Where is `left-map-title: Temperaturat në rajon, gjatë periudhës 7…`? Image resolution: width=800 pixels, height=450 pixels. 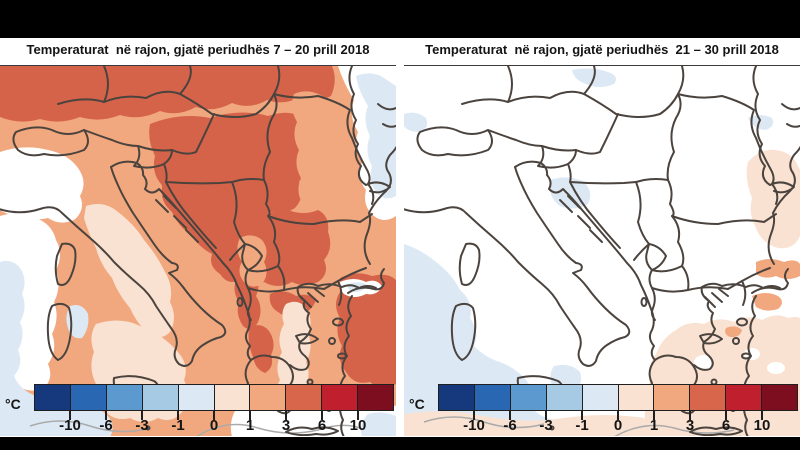
left-map-title: Temperaturat në rajon, gjatë periudhës 7… is located at coordinates (198, 49).